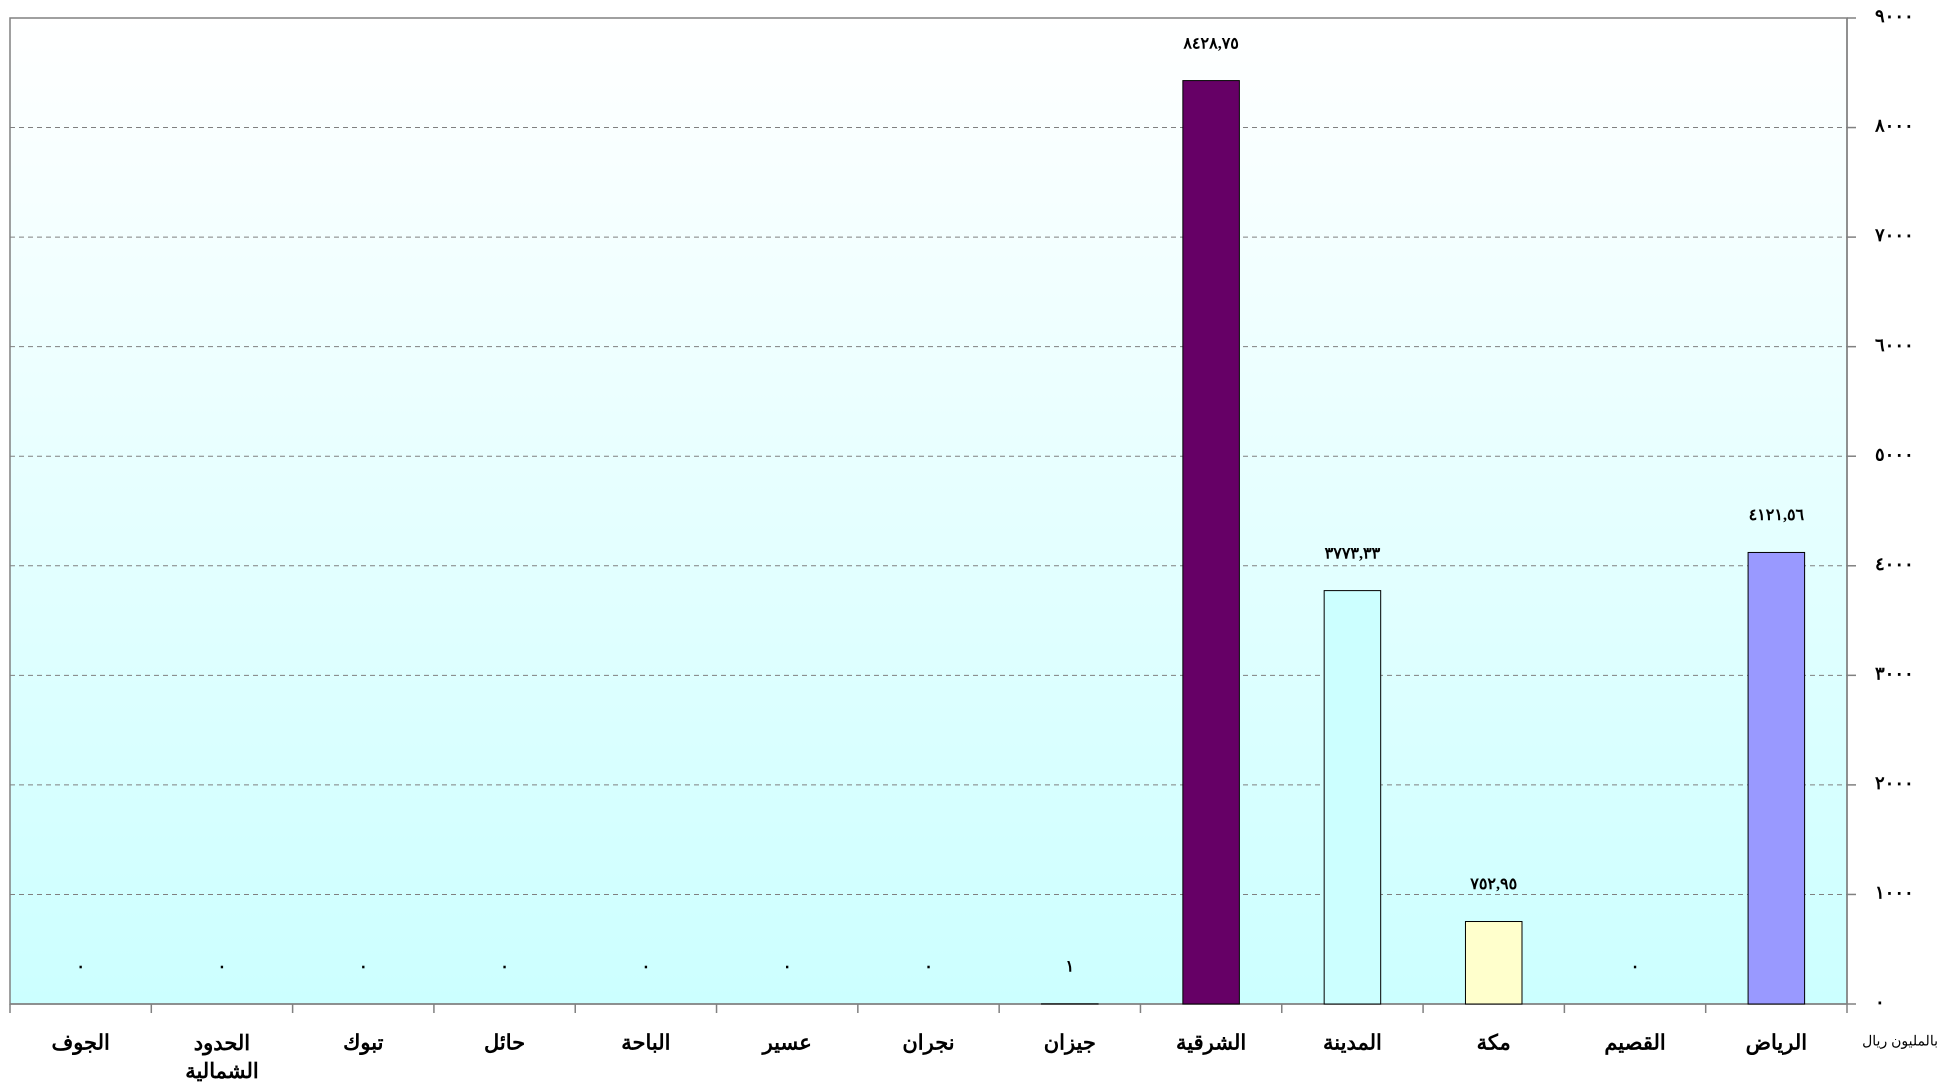 Image resolution: width=1951 pixels, height=1092 pixels. Describe the element at coordinates (1894, 783) in the screenshot. I see `y-tick-label: ٢٠٠٠` at that location.